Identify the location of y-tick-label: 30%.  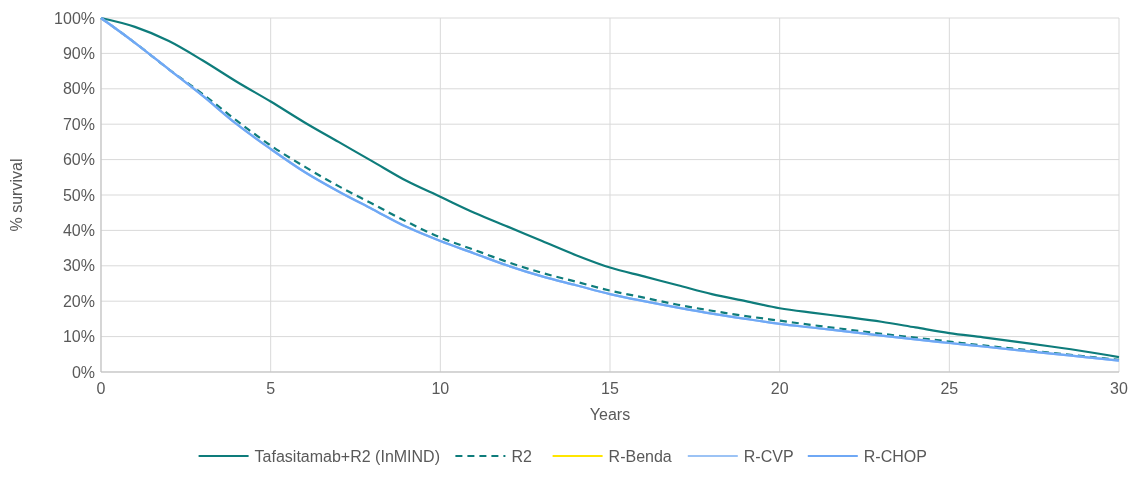
(78, 266).